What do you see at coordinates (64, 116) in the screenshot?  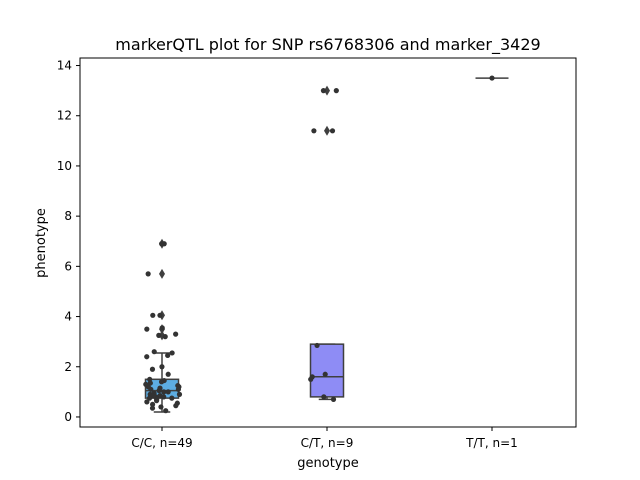 I see `y-tick-label: 12` at bounding box center [64, 116].